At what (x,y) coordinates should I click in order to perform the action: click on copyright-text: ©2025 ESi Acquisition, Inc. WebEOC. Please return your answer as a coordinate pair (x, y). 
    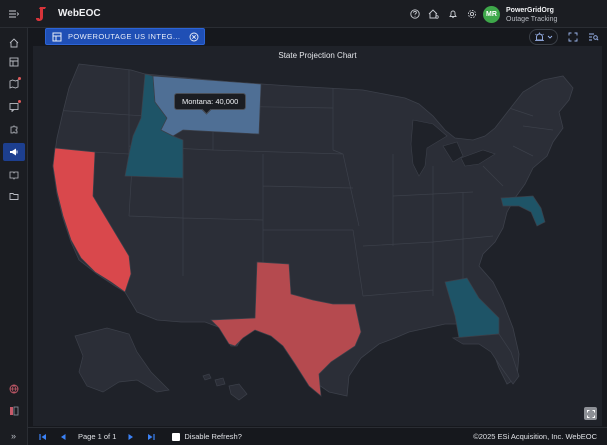
    Looking at the image, I should click on (535, 436).